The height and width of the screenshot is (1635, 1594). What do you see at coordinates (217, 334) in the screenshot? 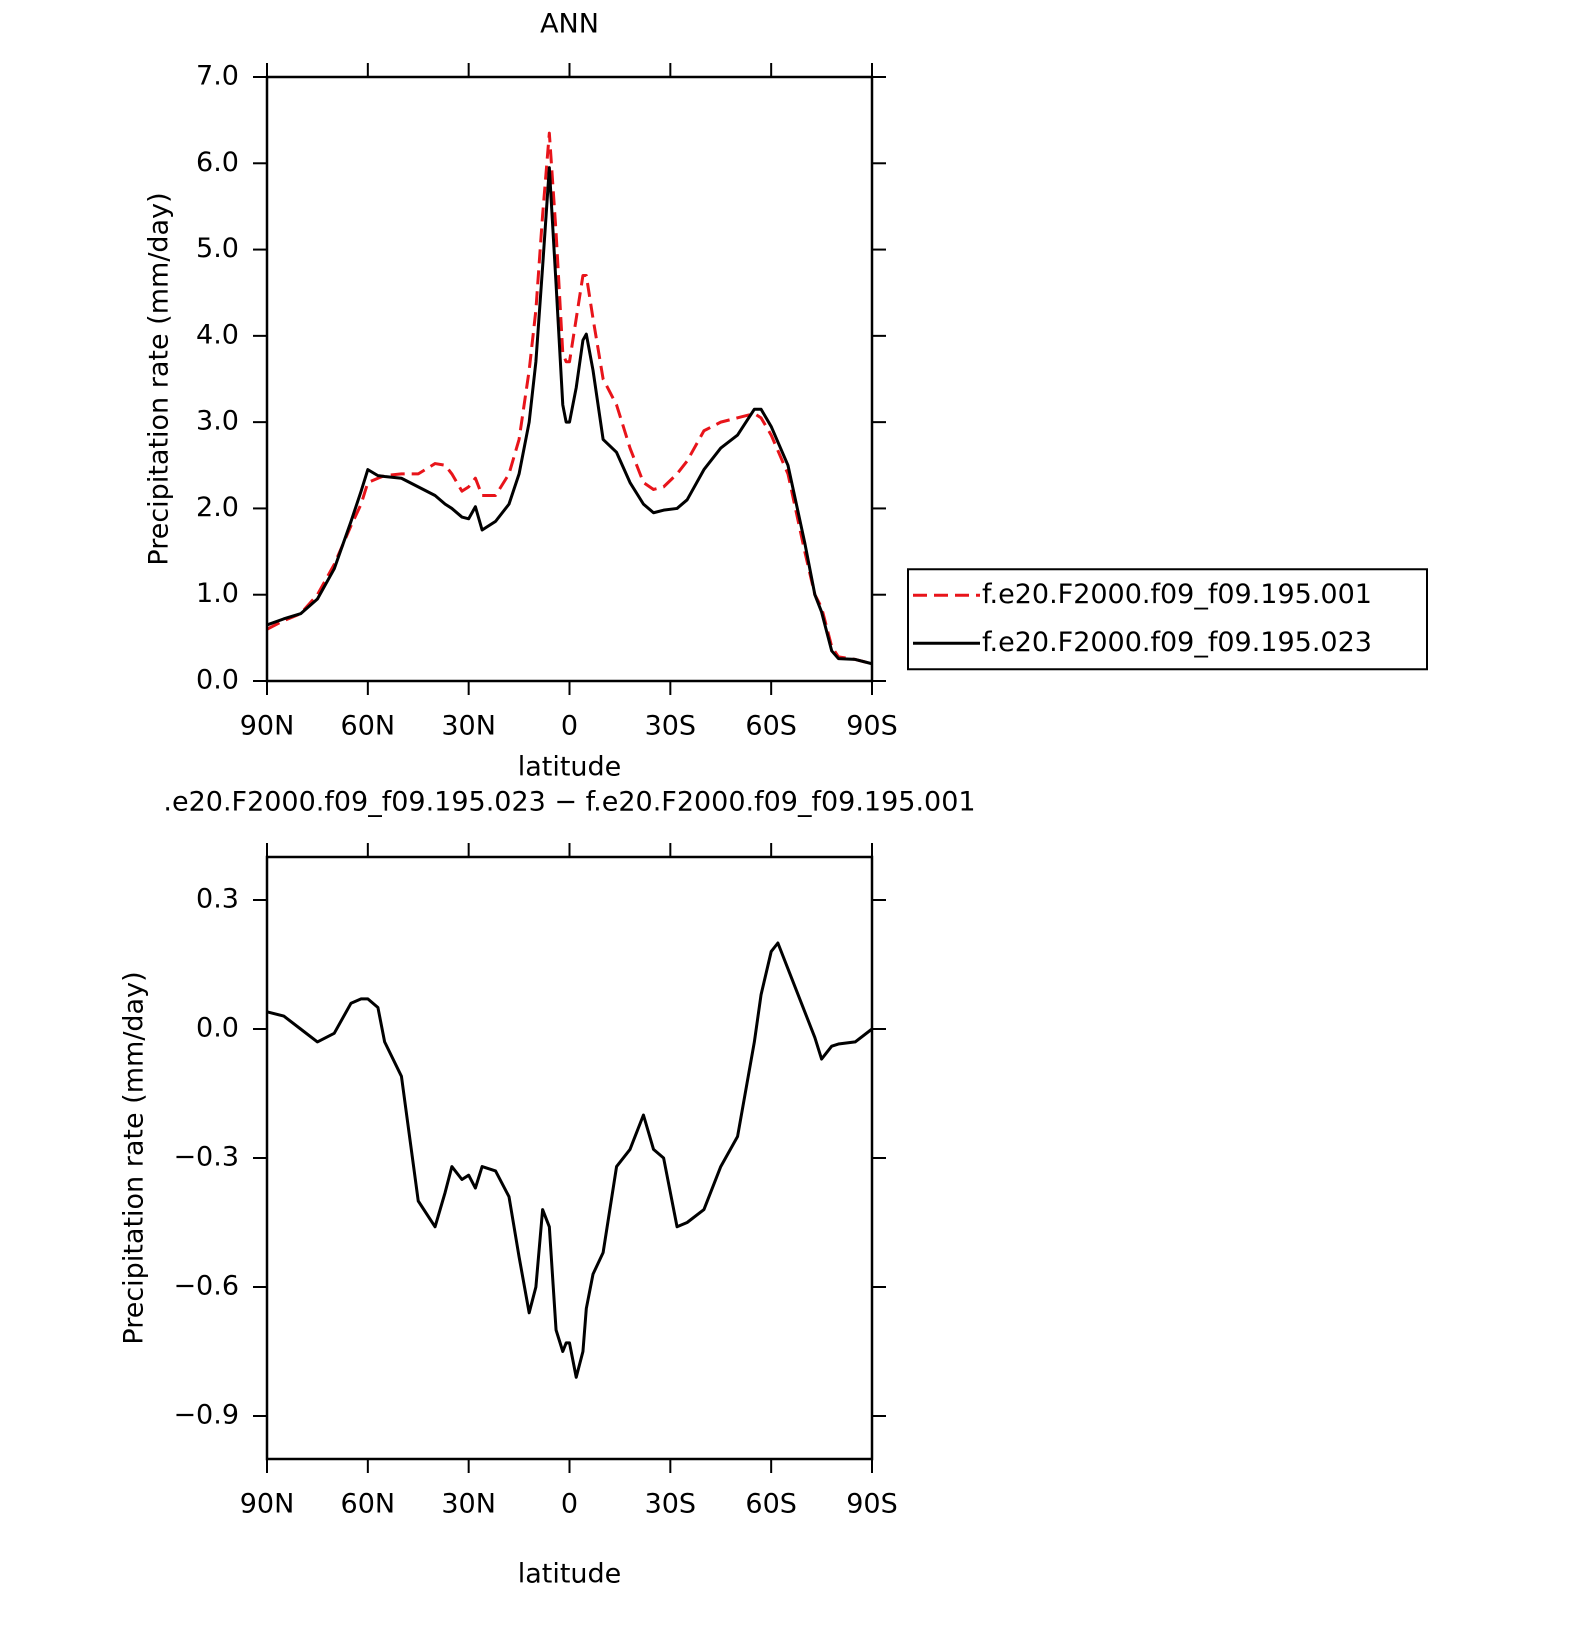
I see `y-tick-label: 4.0` at bounding box center [217, 334].